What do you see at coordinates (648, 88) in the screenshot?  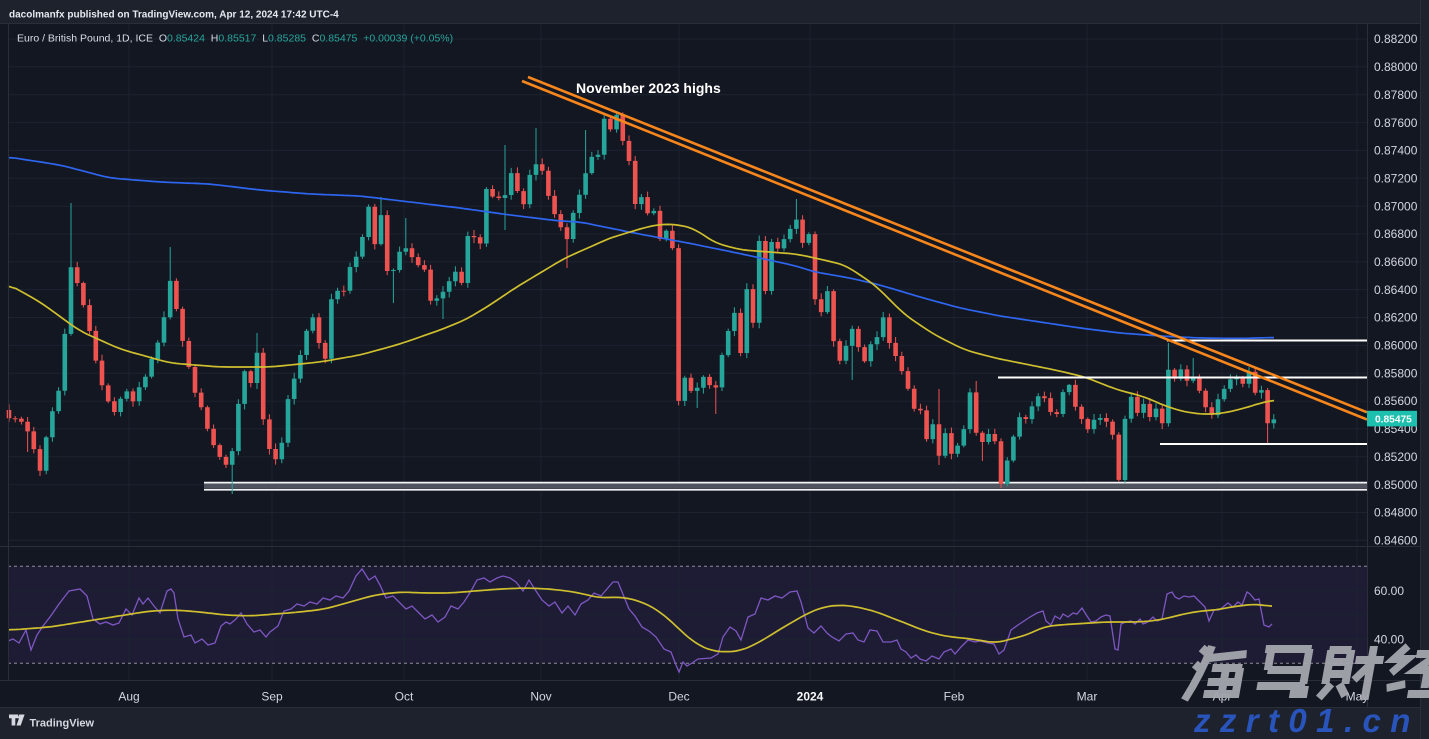 I see `svg-text: November 2023 highs` at bounding box center [648, 88].